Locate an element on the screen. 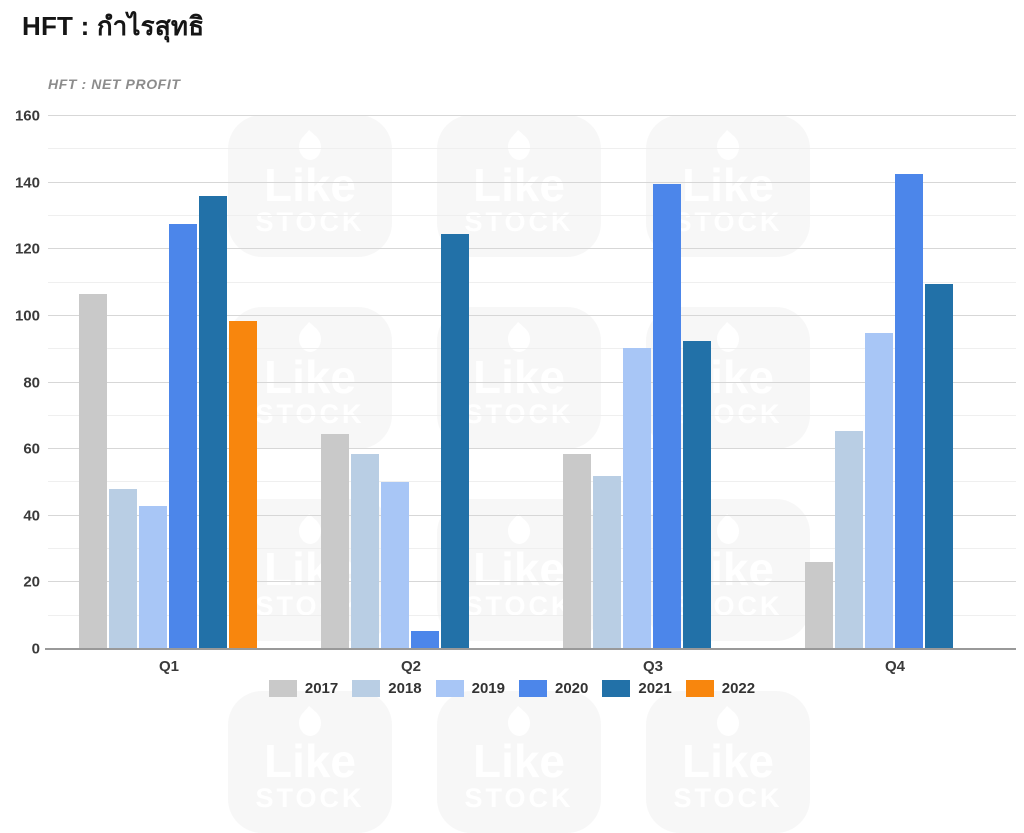  legend-item-2017: 2017 is located at coordinates (303, 688).